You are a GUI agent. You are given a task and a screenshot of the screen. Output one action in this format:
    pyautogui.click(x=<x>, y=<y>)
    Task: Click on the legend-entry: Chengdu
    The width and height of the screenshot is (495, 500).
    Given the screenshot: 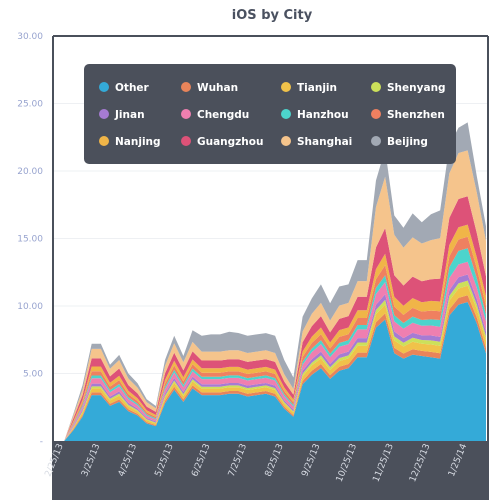 What is the action you would take?
    pyautogui.click(x=215, y=115)
    